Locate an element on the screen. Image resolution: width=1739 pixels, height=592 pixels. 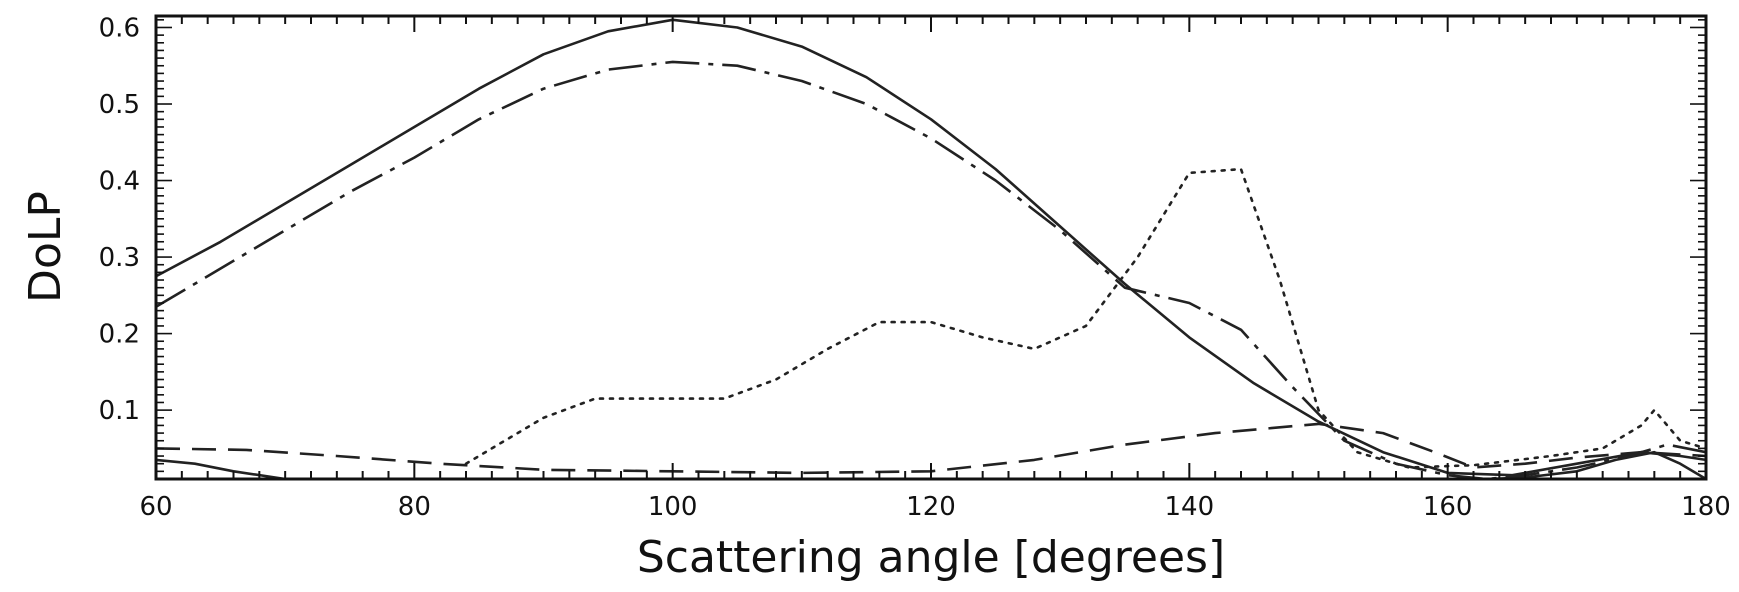
x-tick-label: 120 is located at coordinates (931, 507).